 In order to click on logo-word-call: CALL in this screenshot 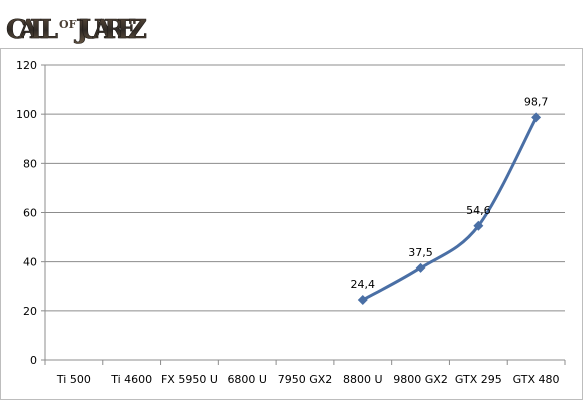, I will do `click(32, 30)`.